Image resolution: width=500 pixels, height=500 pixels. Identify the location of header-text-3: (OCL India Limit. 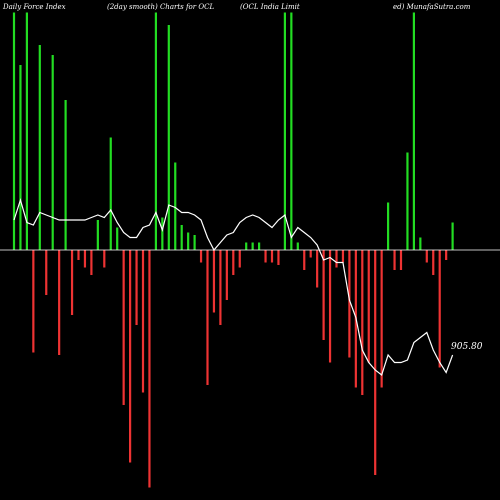
(270, 7).